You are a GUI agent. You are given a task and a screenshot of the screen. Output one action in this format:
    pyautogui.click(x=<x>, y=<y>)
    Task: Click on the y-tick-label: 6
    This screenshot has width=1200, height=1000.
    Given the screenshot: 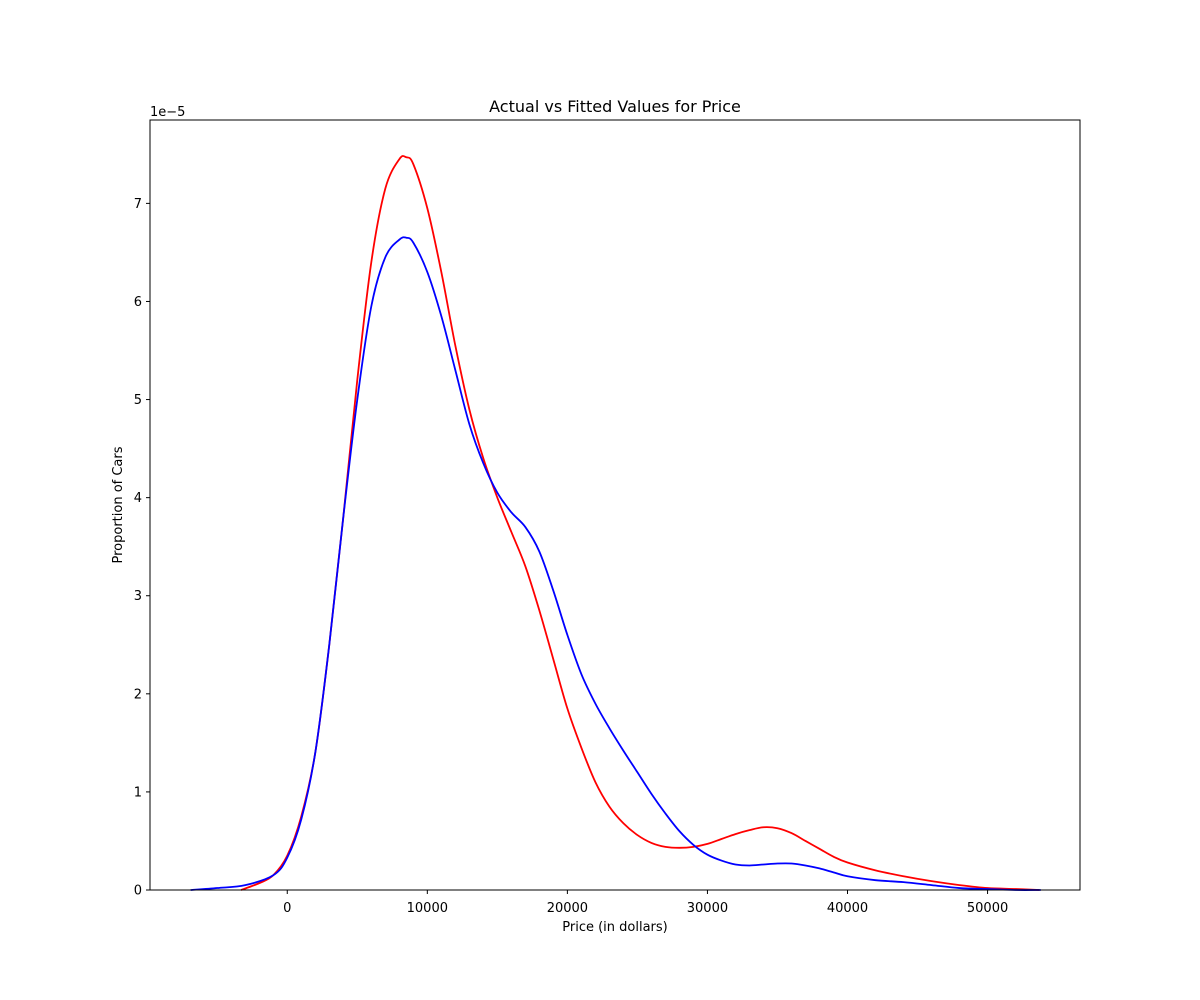 What is the action you would take?
    pyautogui.click(x=138, y=302)
    